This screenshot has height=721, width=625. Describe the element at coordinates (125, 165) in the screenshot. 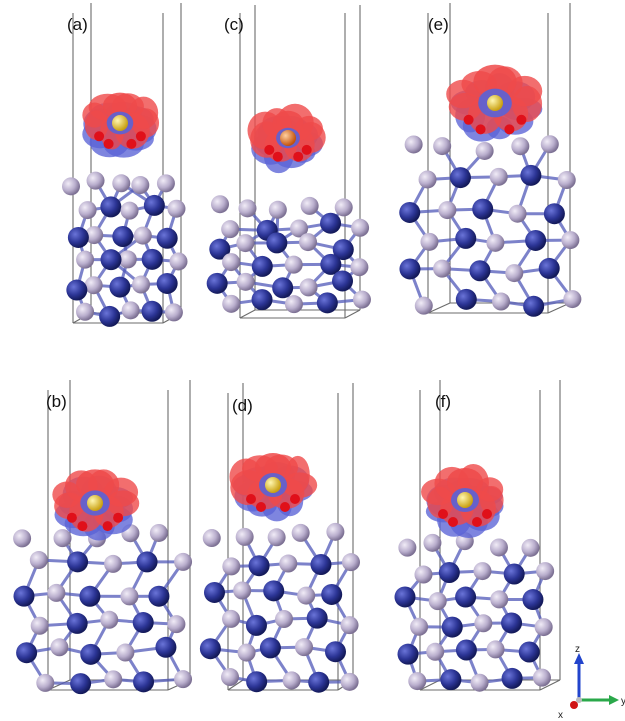

I see `panel-a: (a)` at that location.